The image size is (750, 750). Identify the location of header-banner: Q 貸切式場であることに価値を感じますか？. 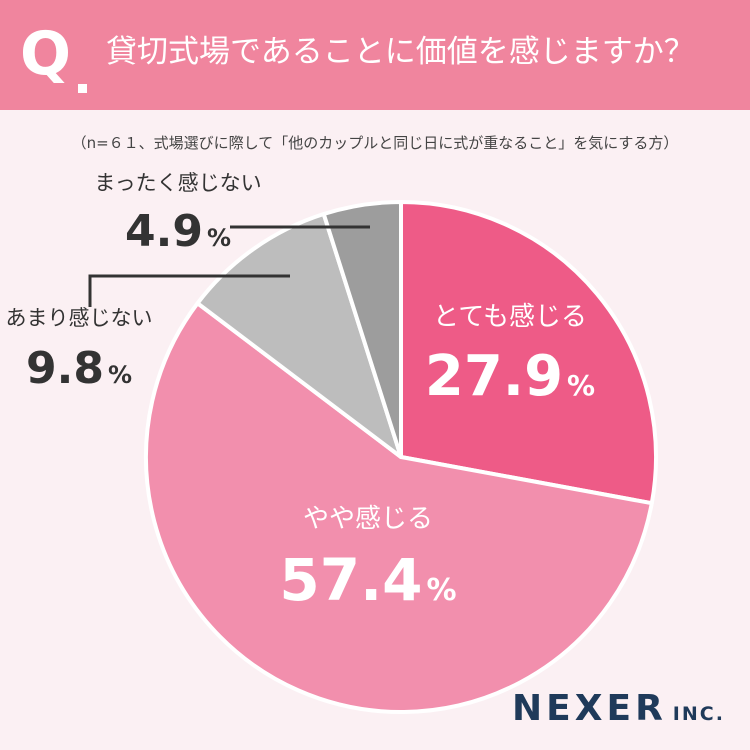
(375, 55).